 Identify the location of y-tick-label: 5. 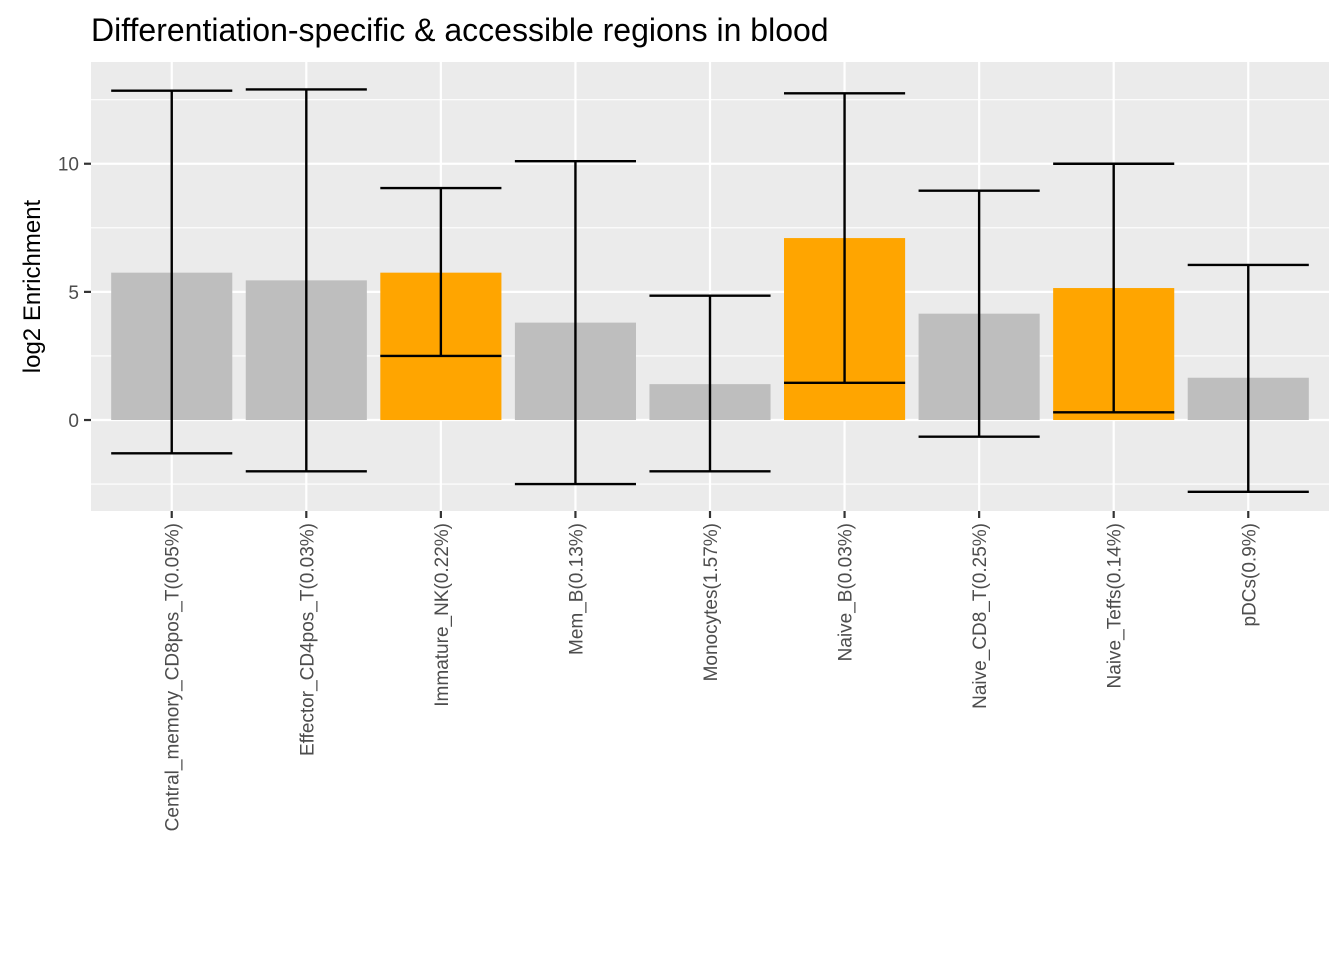
(73, 293).